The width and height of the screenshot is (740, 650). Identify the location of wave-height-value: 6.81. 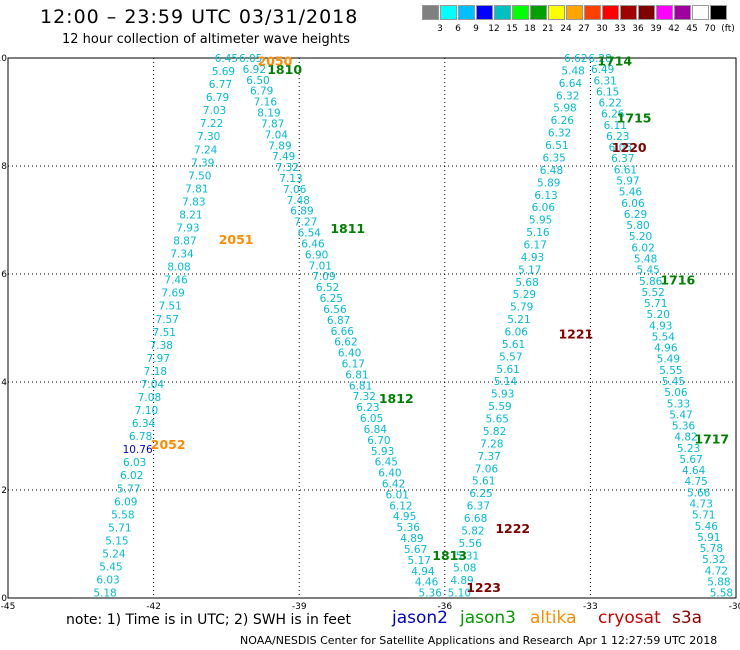
(356, 375).